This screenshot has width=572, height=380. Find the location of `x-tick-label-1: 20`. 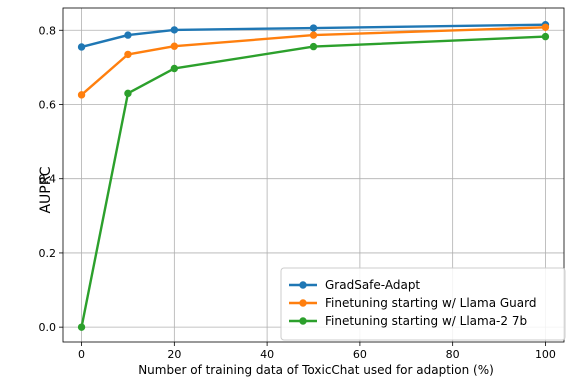

x-tick-label-1: 20 is located at coordinates (174, 354).